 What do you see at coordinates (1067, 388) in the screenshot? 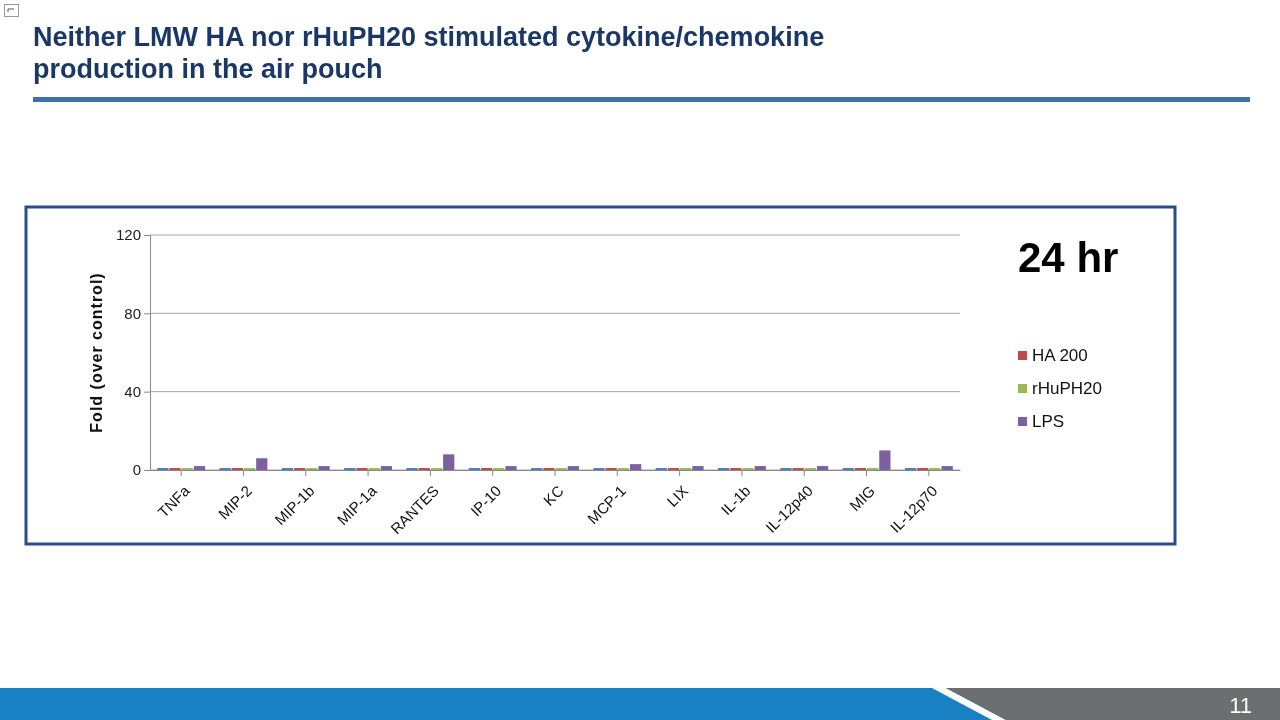
I see `legend-label: rHuPH20` at bounding box center [1067, 388].